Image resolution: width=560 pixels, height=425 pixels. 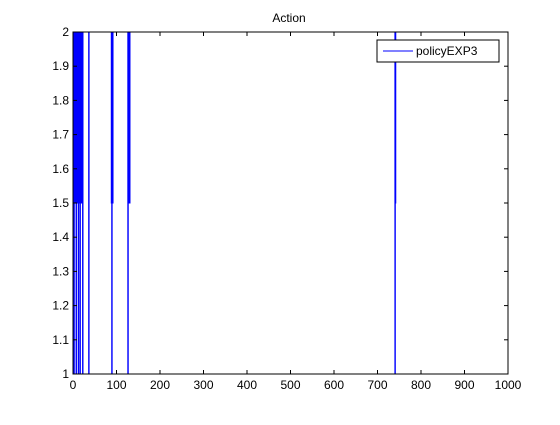 What do you see at coordinates (65, 32) in the screenshot?
I see `y-tick-label: 2` at bounding box center [65, 32].